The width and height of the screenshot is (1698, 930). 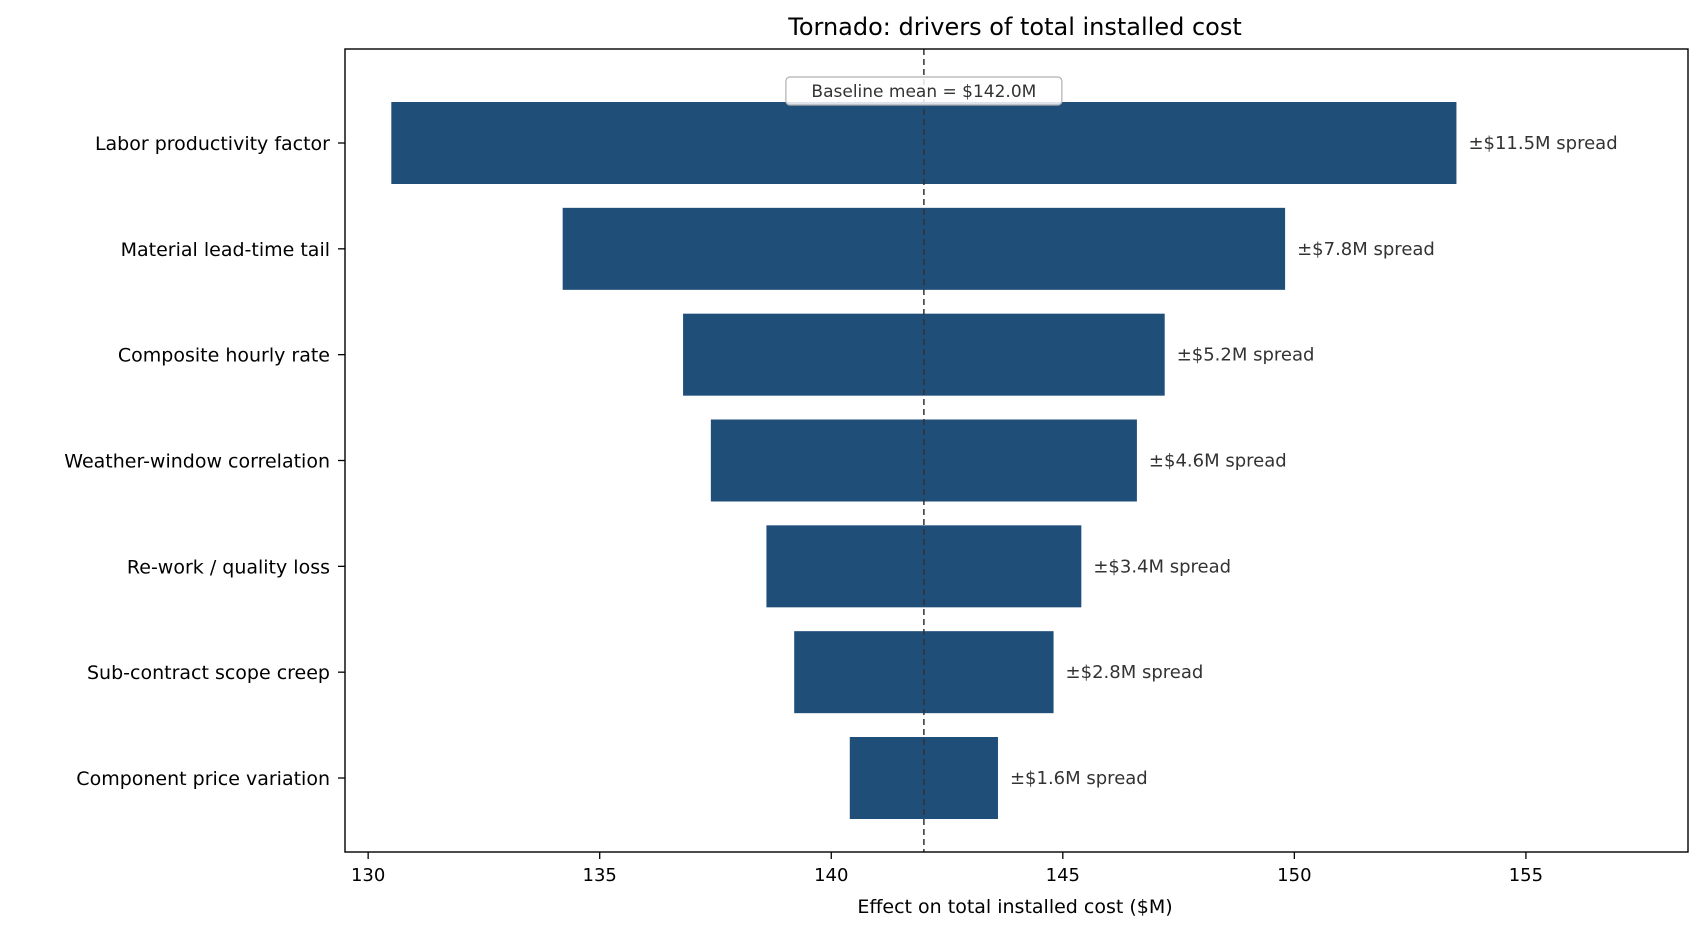 I want to click on category-label: Composite hourly rate, so click(x=224, y=356).